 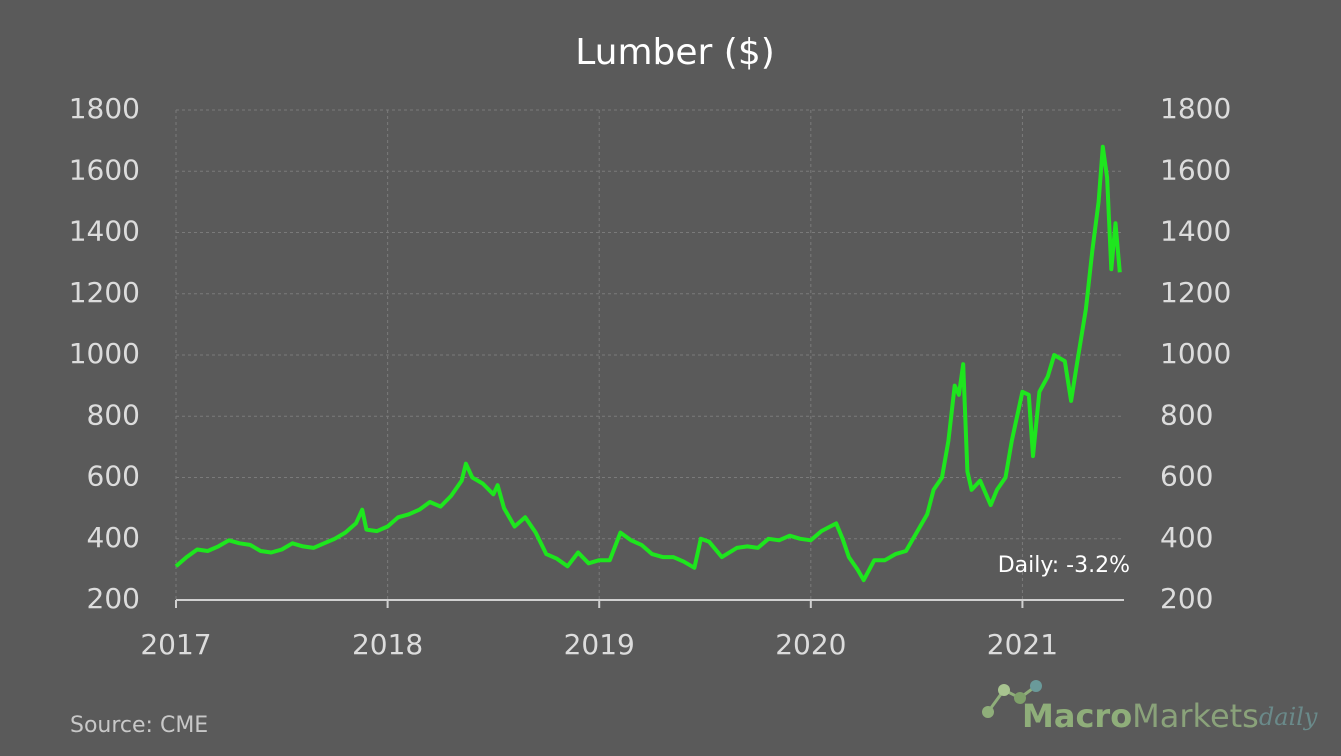 I want to click on y2-tick-label: 200, so click(x=1186, y=598).